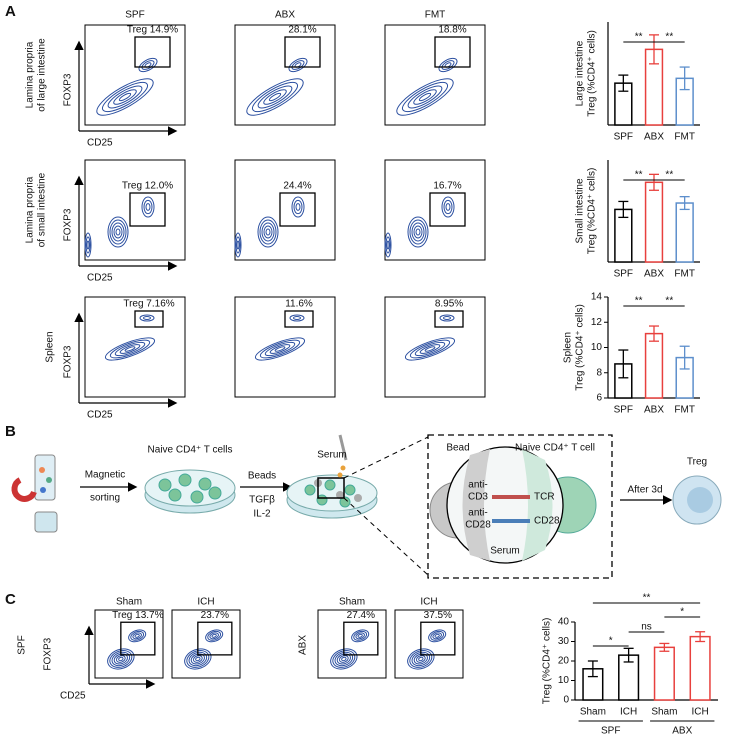 Image resolution: width=733 pixels, height=743 pixels. What do you see at coordinates (644, 490) in the screenshot?
I see `step-label: After 3d` at bounding box center [644, 490].